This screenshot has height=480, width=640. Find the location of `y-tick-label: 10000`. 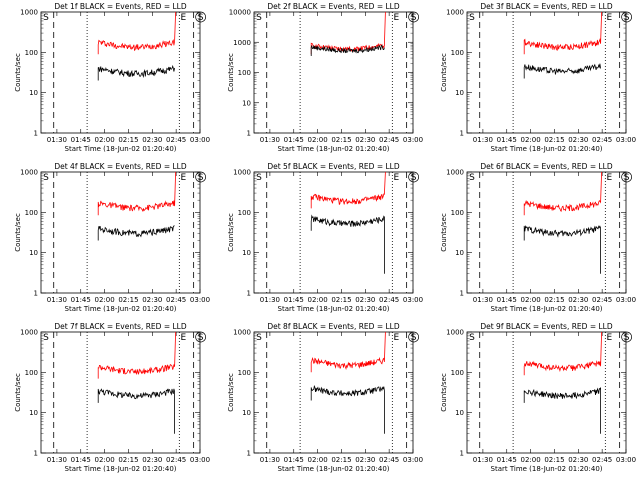

y-tick-label: 10000 is located at coordinates (240, 13).